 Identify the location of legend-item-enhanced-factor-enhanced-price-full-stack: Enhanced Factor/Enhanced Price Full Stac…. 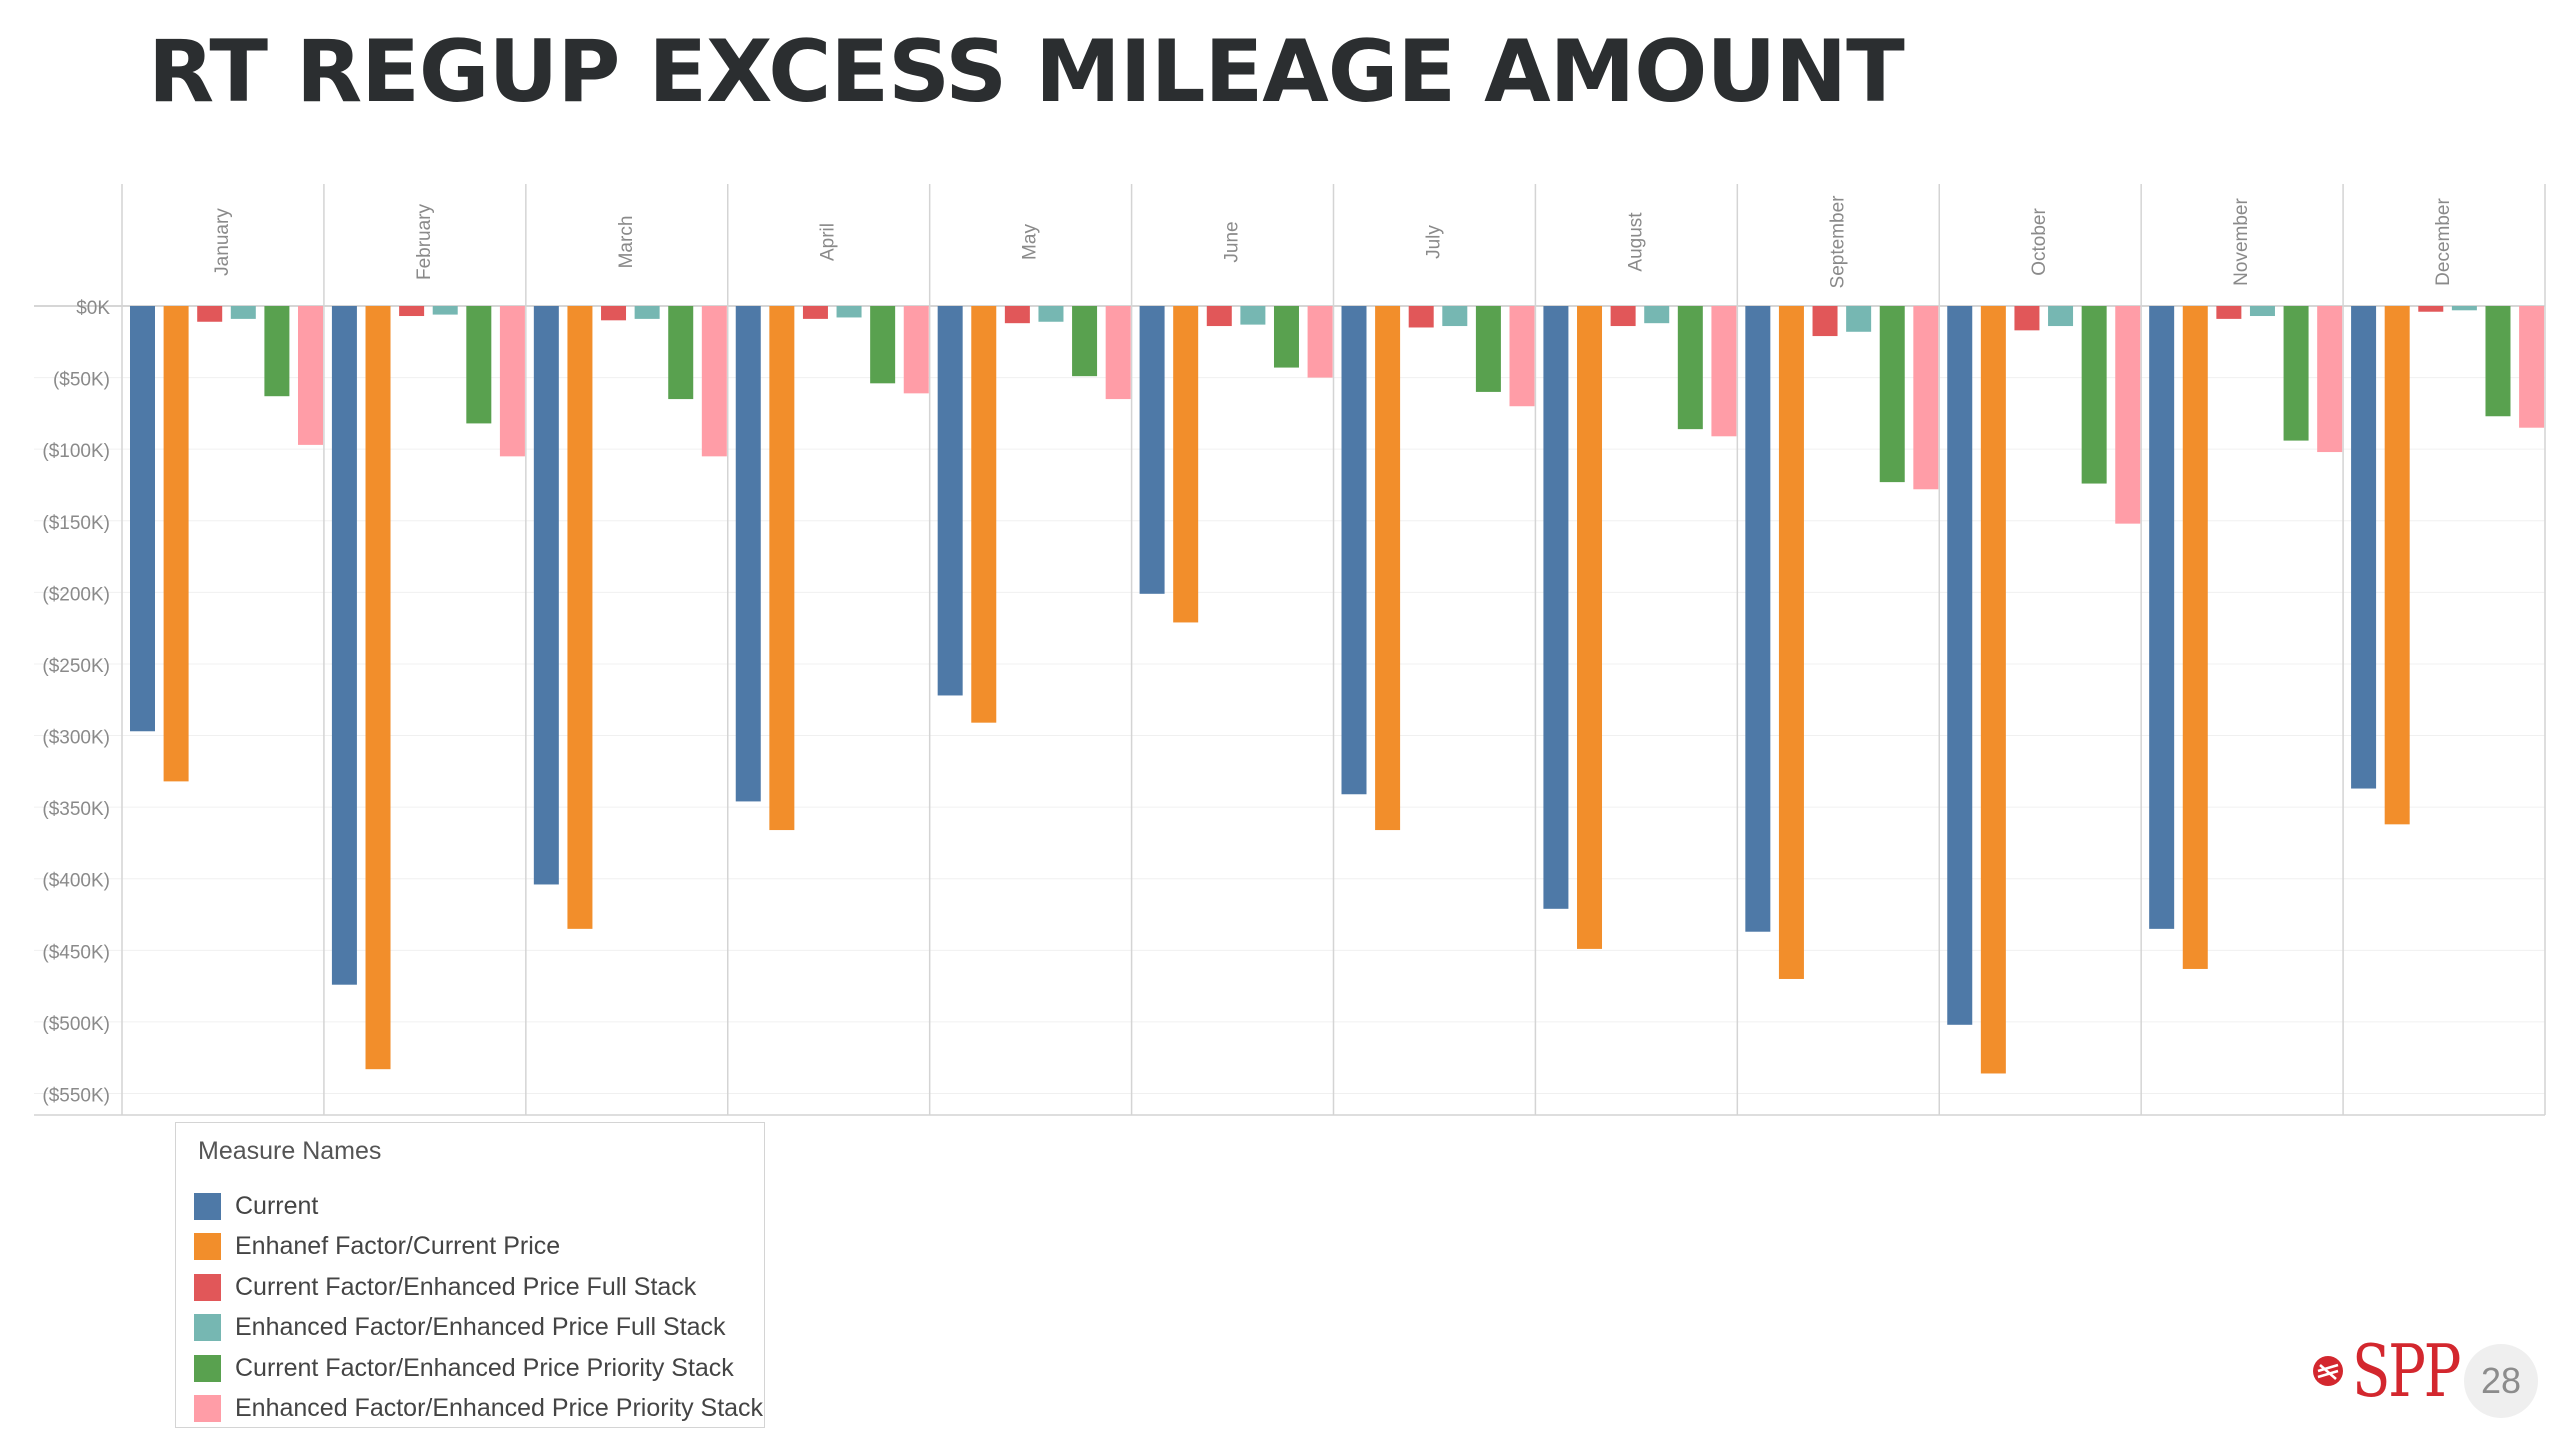
(470, 1328).